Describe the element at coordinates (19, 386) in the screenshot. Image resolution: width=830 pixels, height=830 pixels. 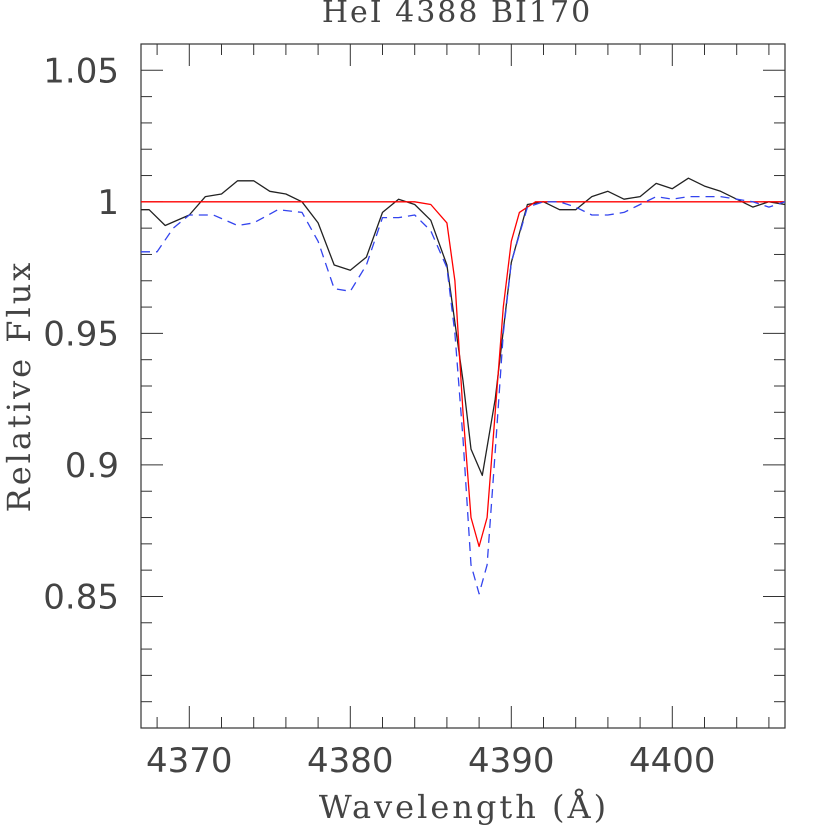
I see `y-axis-label: Relative Flux` at that location.